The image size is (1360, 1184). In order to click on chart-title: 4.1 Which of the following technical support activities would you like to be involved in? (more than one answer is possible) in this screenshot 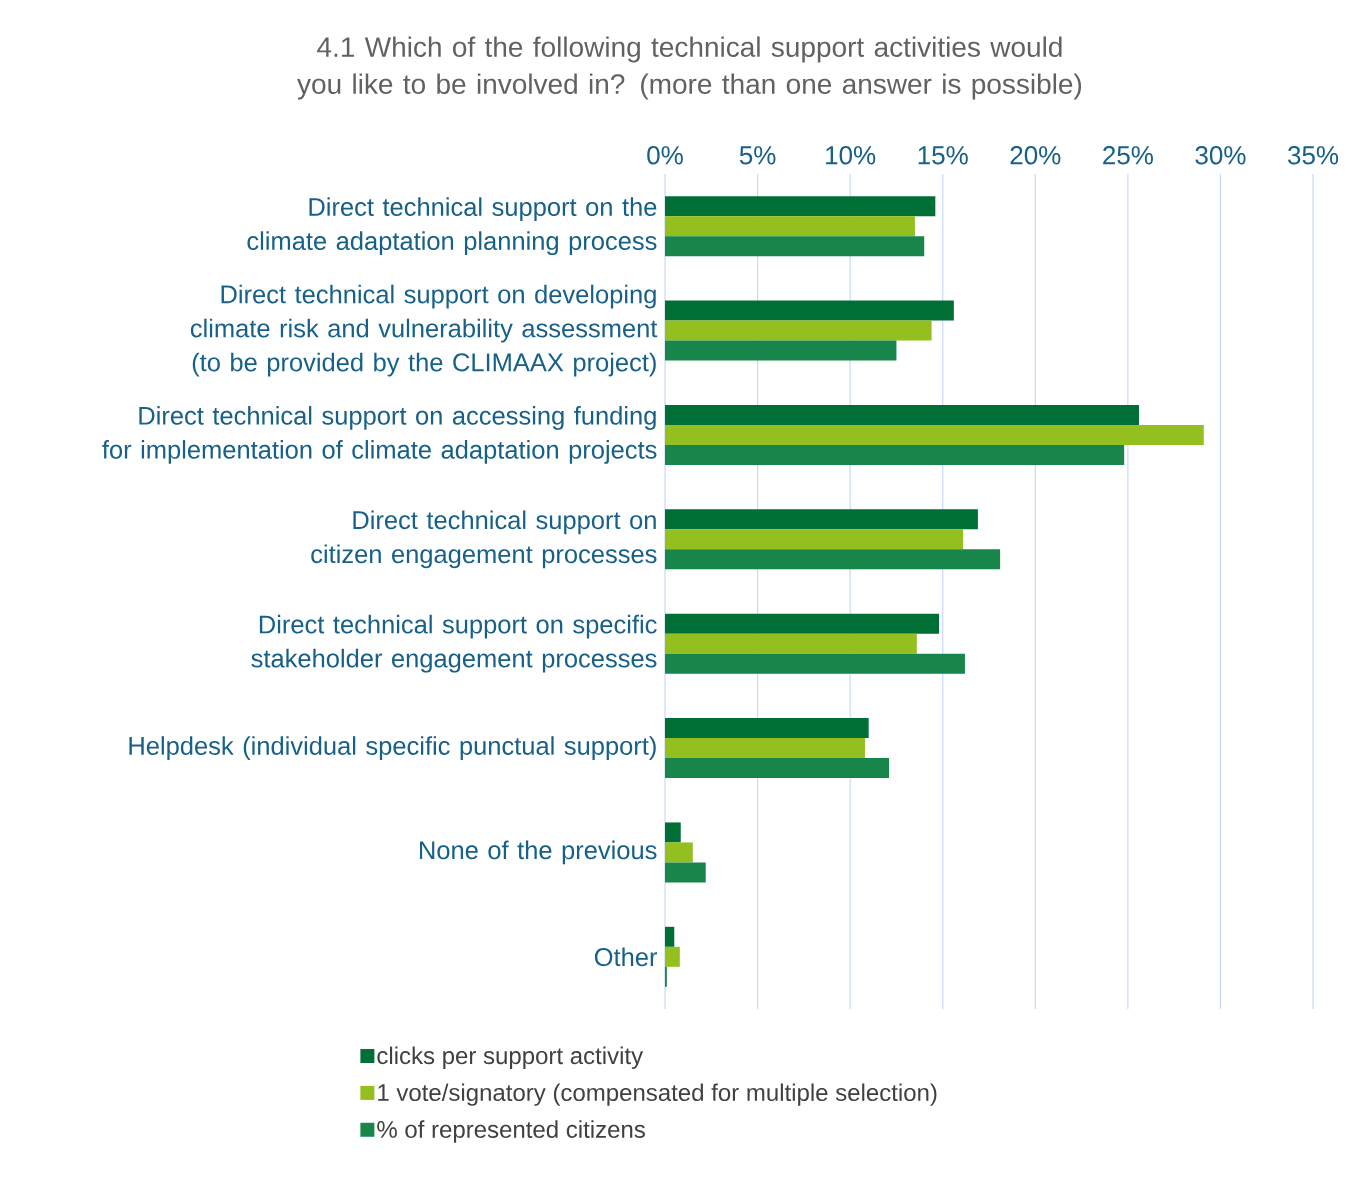, I will do `click(689, 68)`.